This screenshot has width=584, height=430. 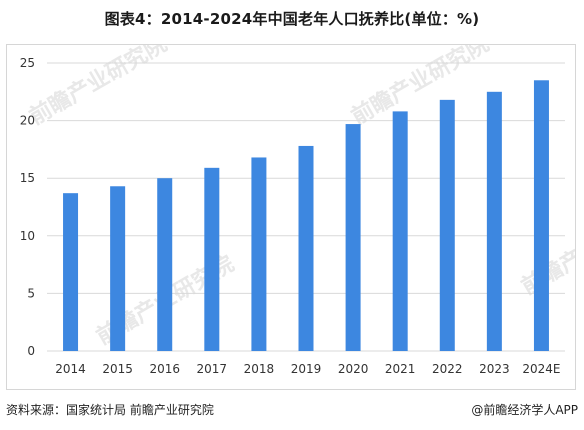 What do you see at coordinates (164, 369) in the screenshot?
I see `x-tick-label: 2016` at bounding box center [164, 369].